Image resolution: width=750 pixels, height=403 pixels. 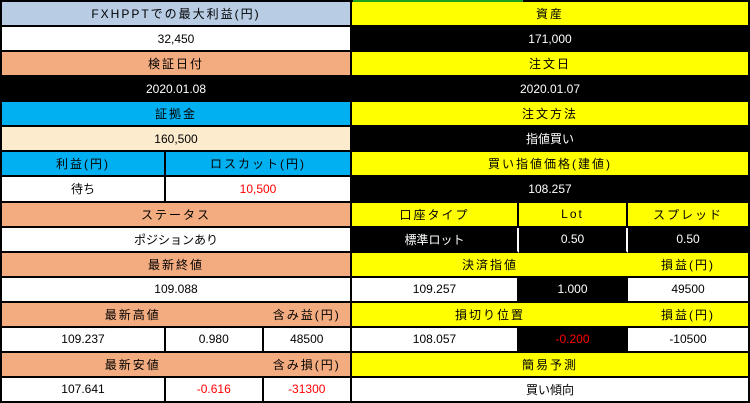 I want to click on table-row: 107.641 -0.616 -31300, so click(x=177, y=390).